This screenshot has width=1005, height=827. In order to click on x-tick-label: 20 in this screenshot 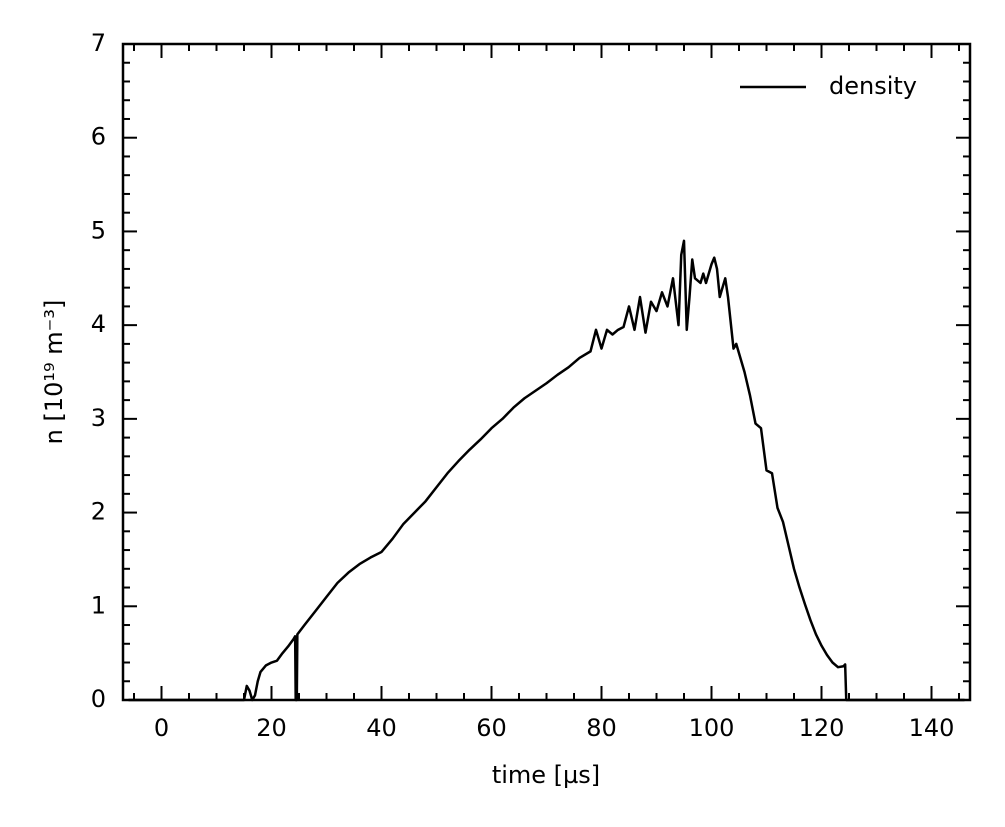, I will do `click(271, 728)`.